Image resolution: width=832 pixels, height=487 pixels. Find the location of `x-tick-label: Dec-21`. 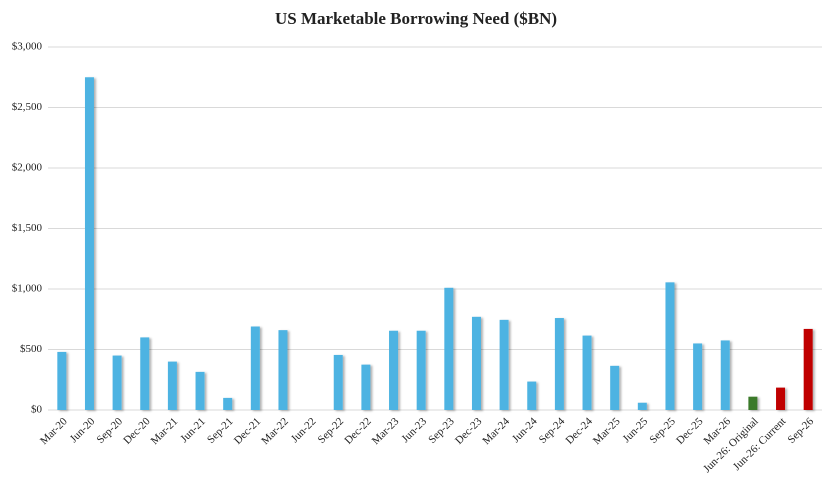

x-tick-label: Dec-21 is located at coordinates (247, 430).